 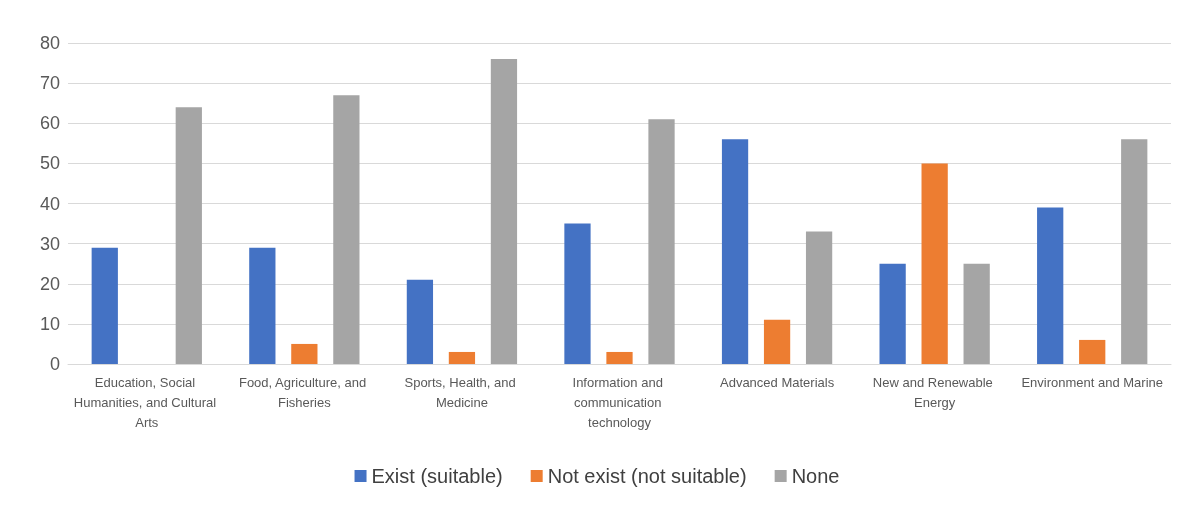 I want to click on x-tick-label: Food, Agriculture, and Fisheries, so click(x=304, y=392).